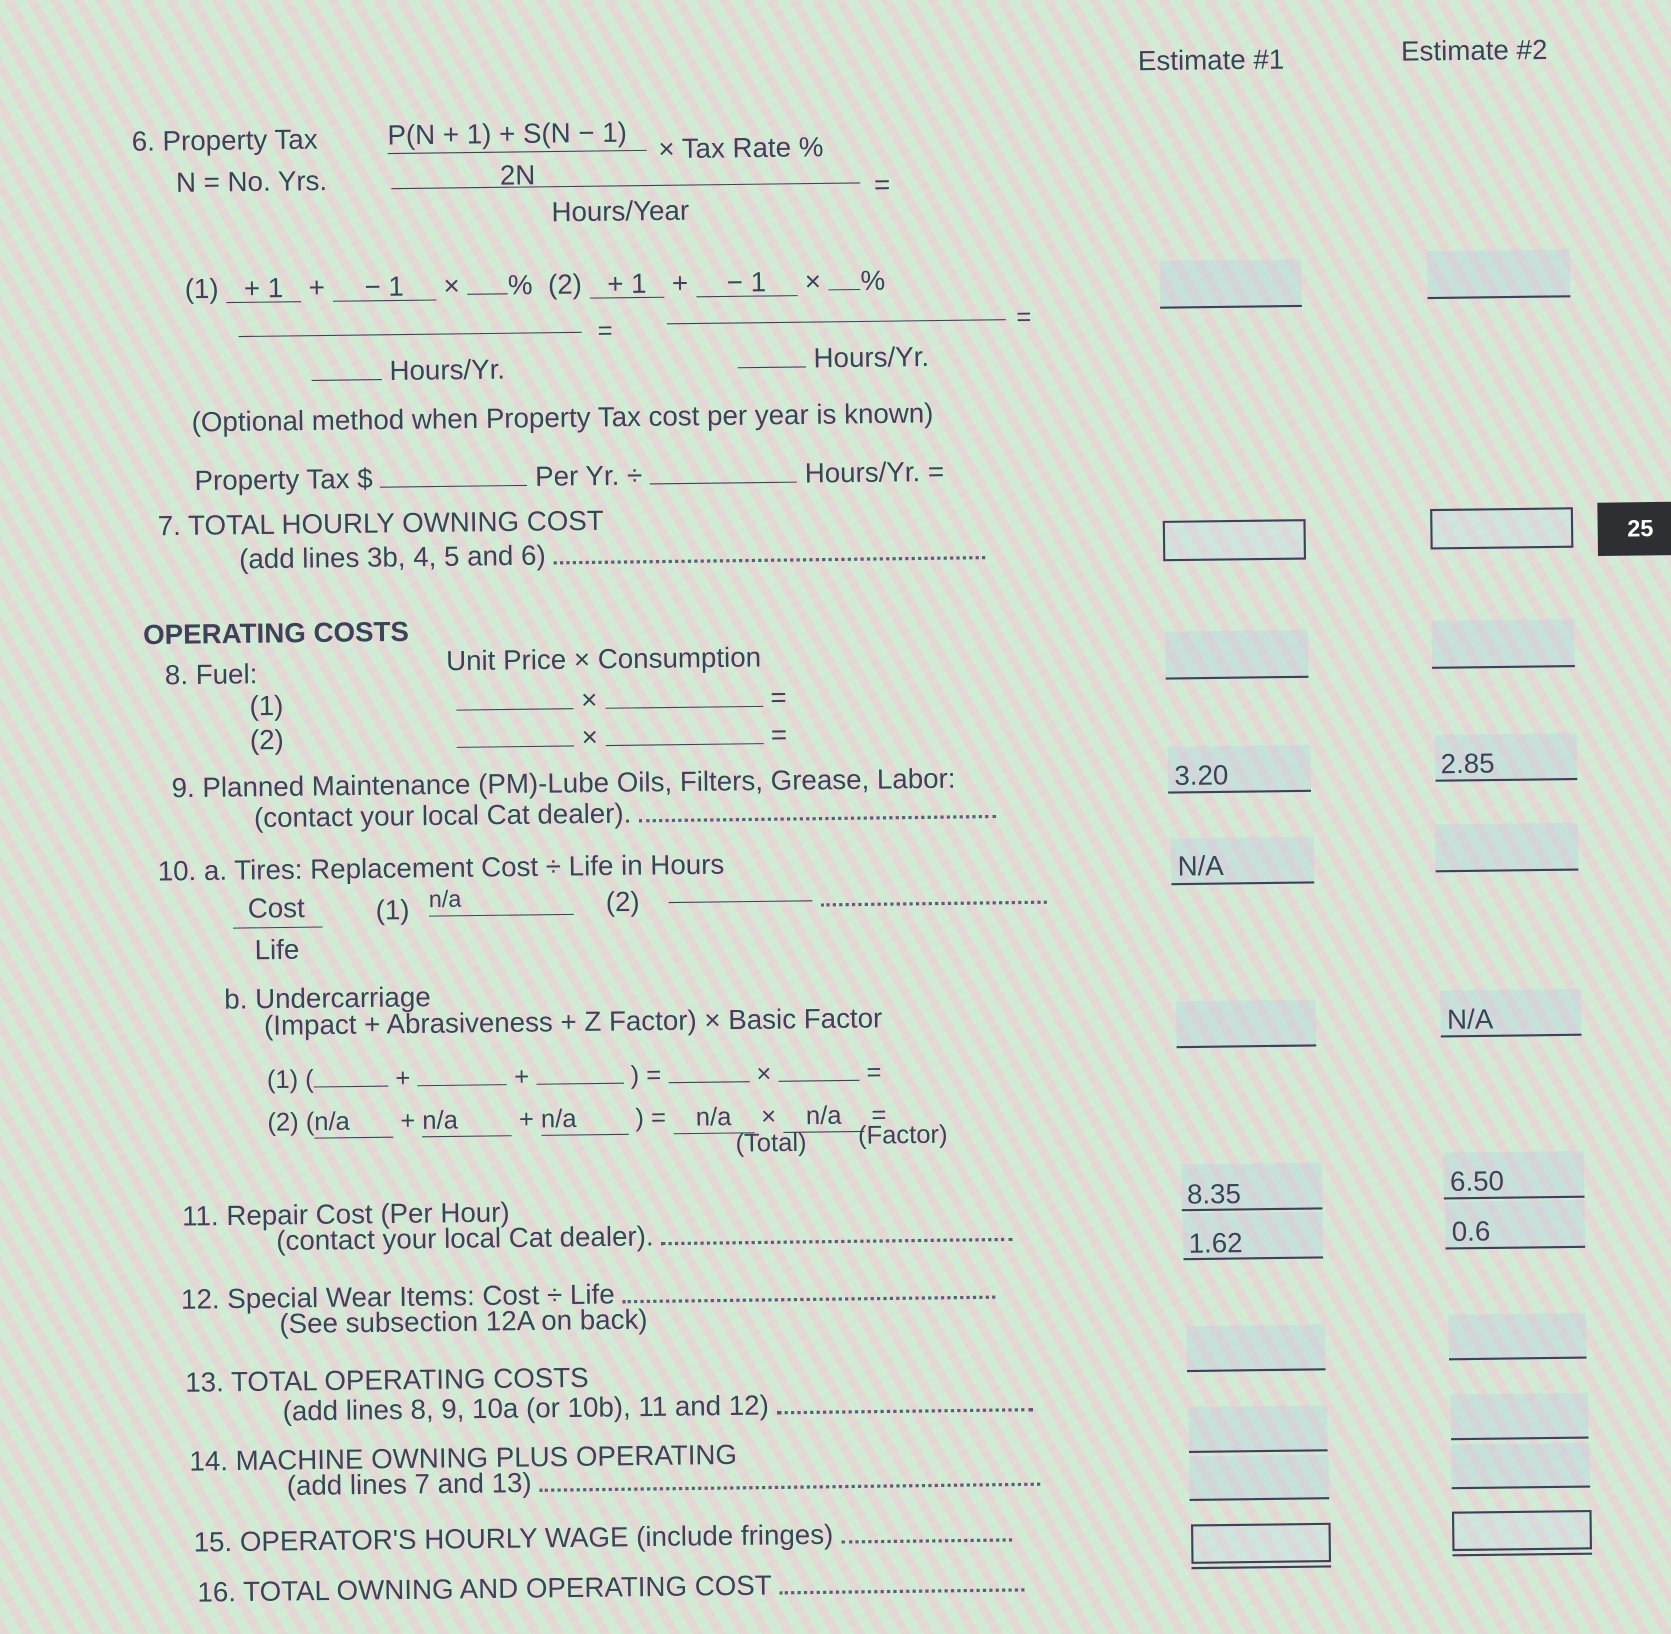  I want to click on est1-fuel-field, so click(1237, 654).